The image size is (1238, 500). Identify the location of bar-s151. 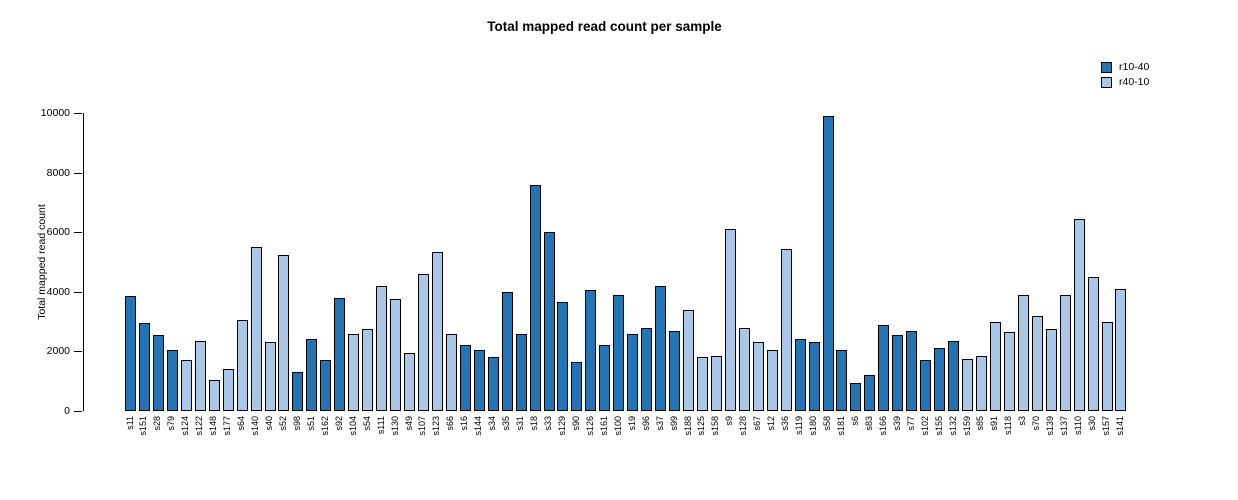
(144, 367).